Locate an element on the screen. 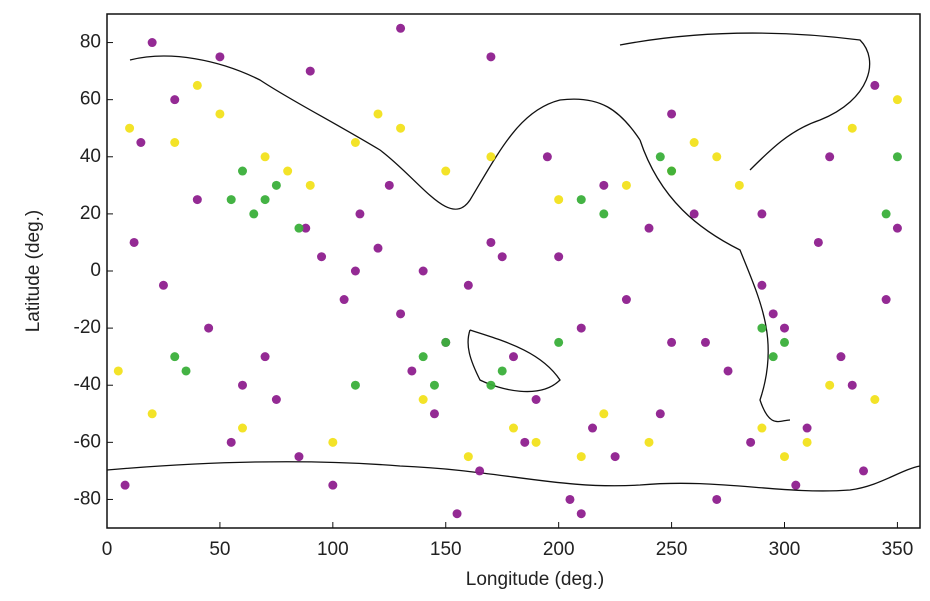 The image size is (930, 601). x-tick-label: 200 is located at coordinates (559, 549).